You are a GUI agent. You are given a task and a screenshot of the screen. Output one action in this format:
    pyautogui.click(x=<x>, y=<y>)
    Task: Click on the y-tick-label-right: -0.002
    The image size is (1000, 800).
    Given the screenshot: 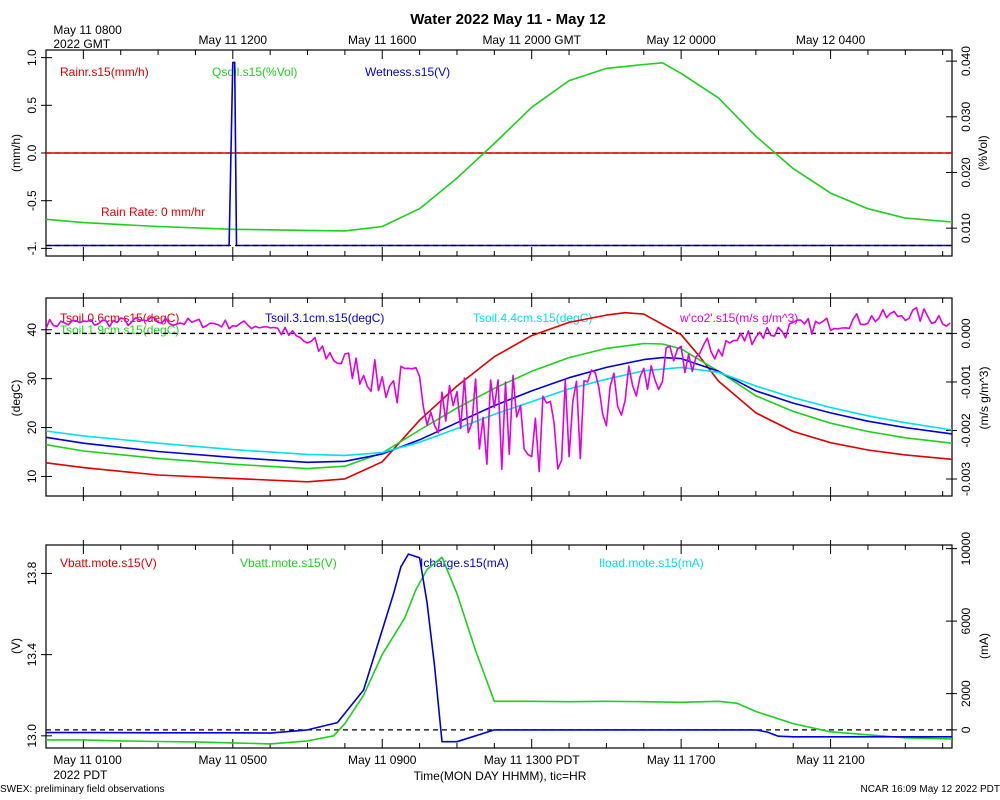 What is the action you would take?
    pyautogui.click(x=966, y=430)
    